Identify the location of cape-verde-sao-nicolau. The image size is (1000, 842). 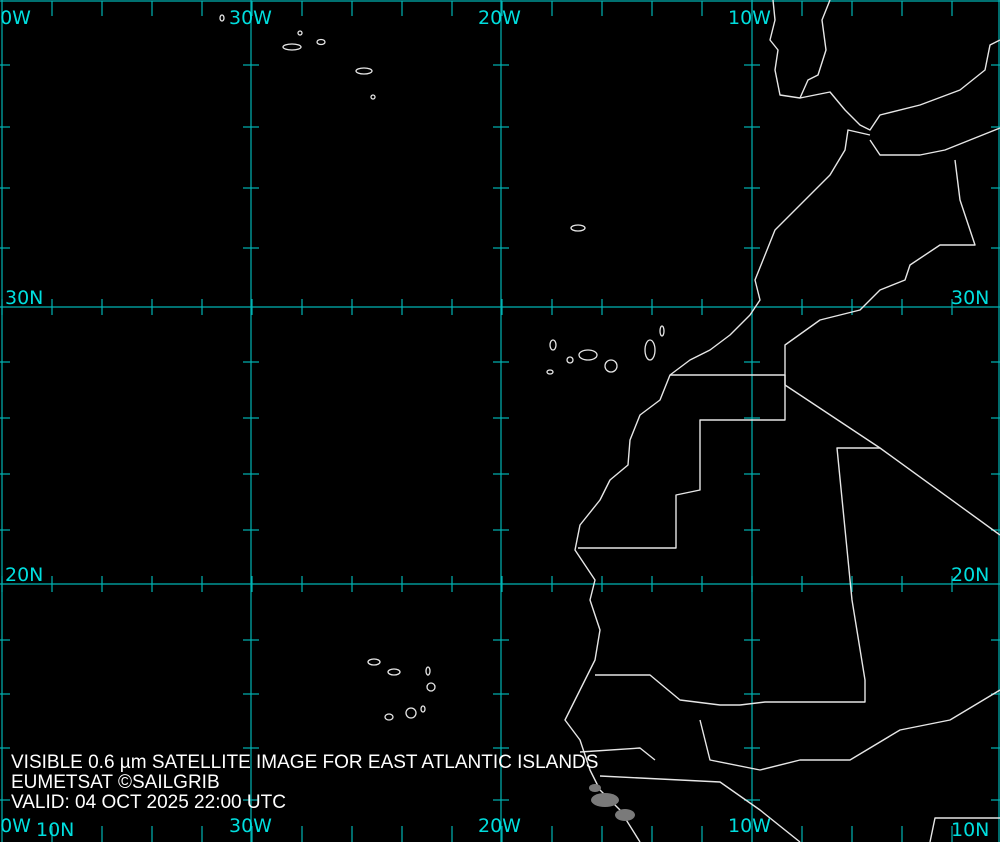
(394, 672).